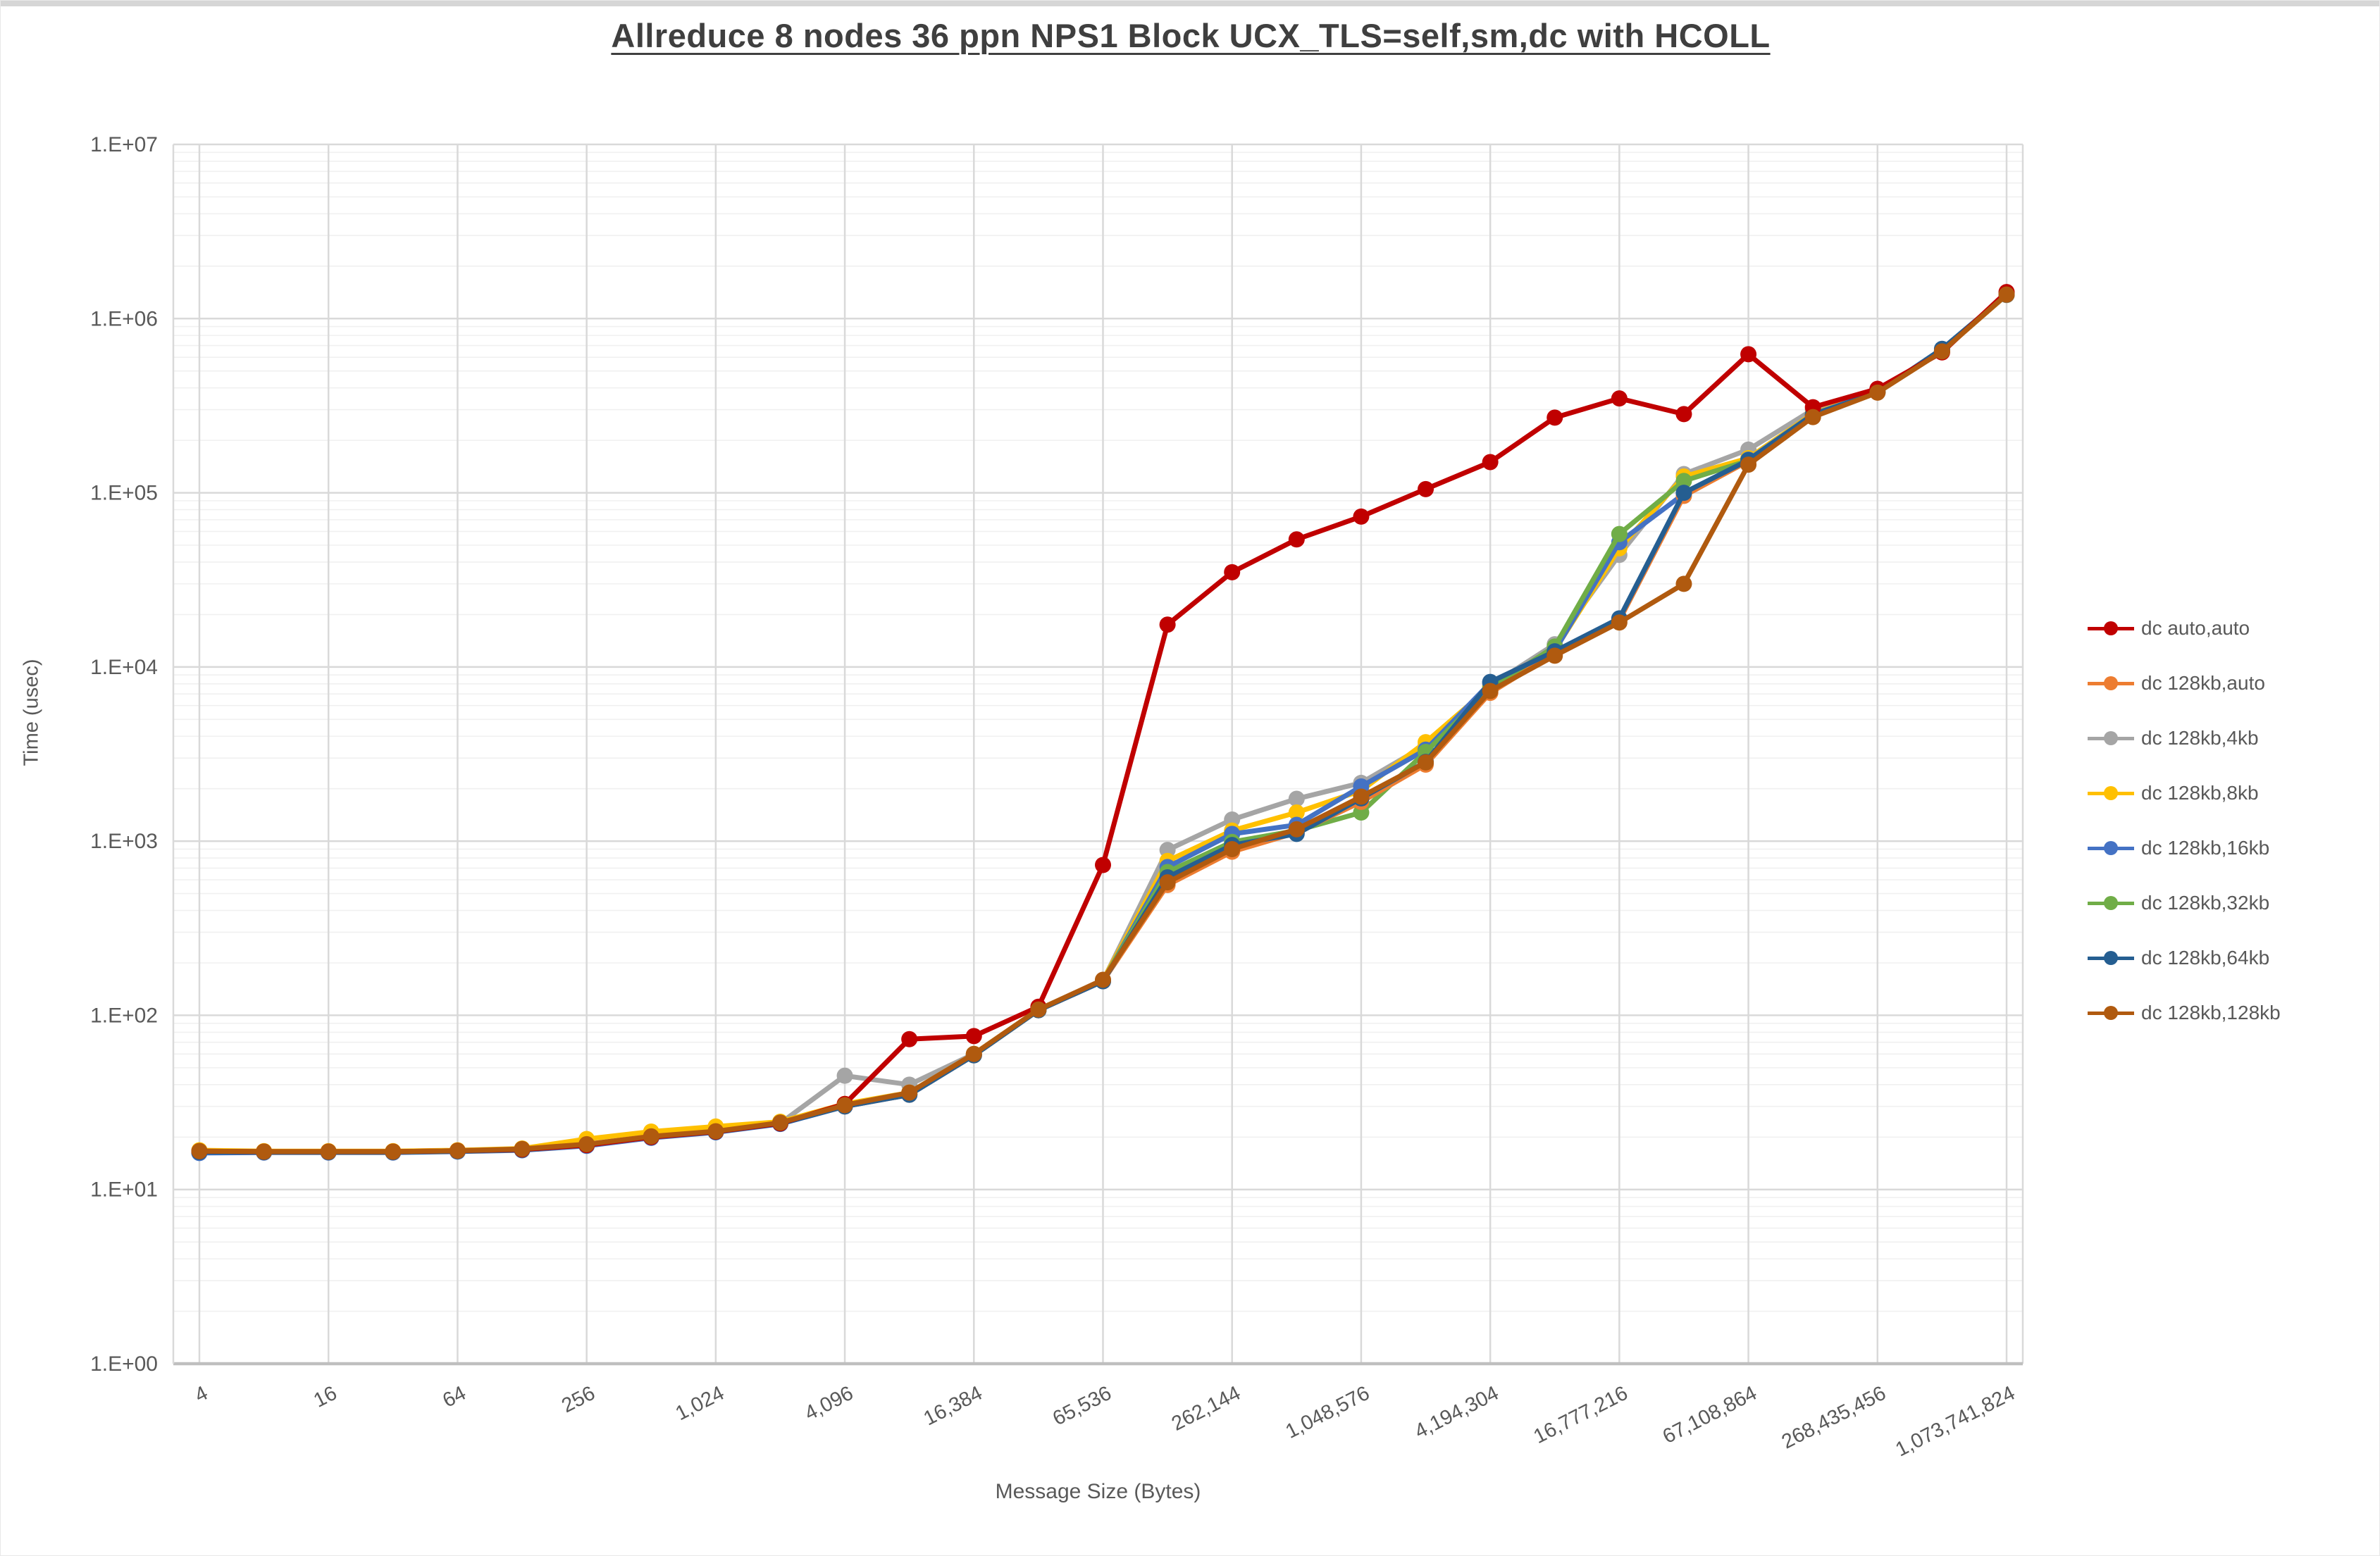  I want to click on legend-item-dc-128kb-8kb: dc 128kb,8kb, so click(2184, 793).